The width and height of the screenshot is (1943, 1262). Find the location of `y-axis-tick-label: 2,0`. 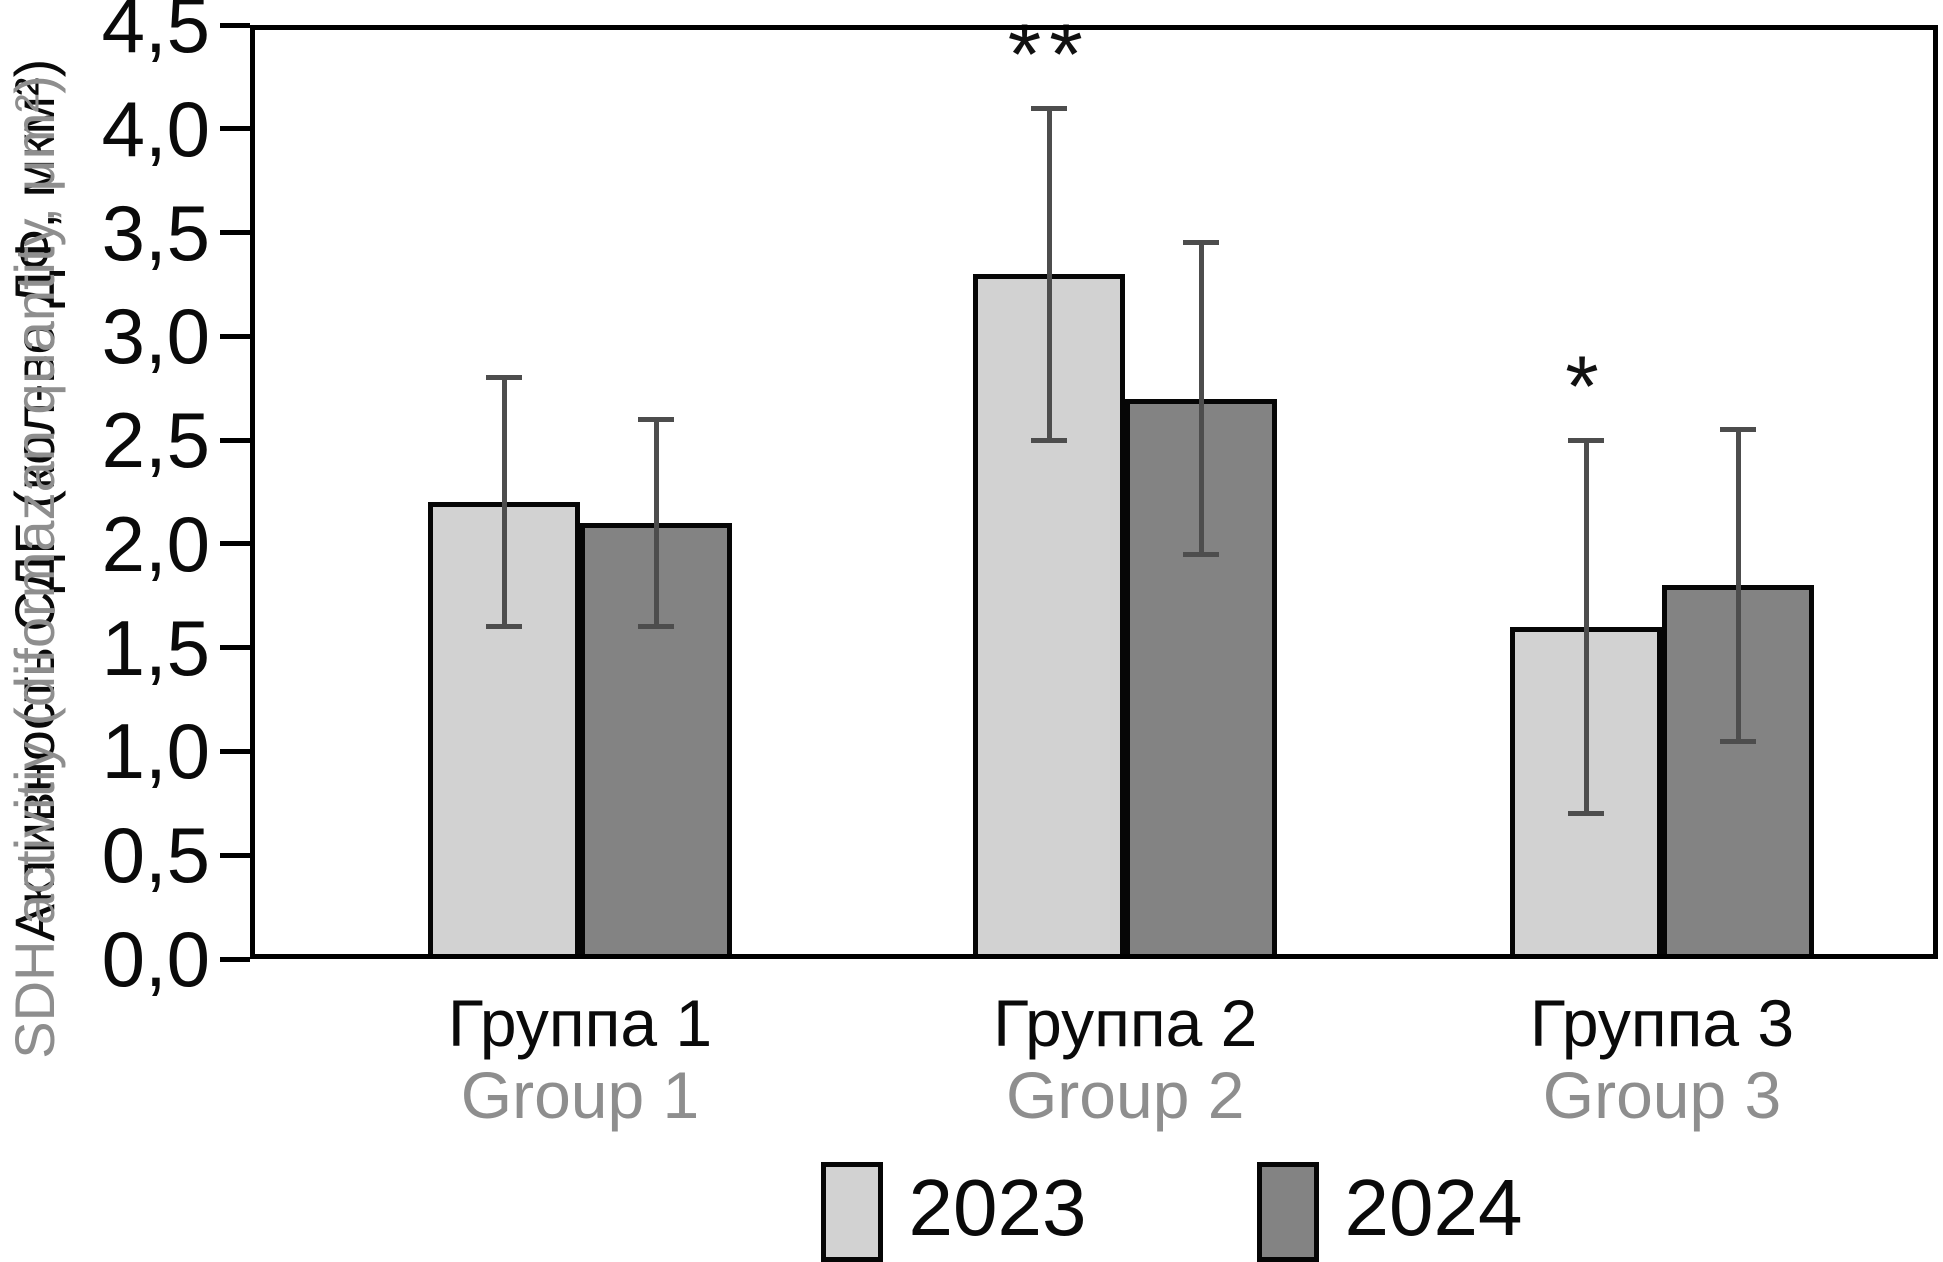

y-axis-tick-label: 2,0 is located at coordinates (155, 543).